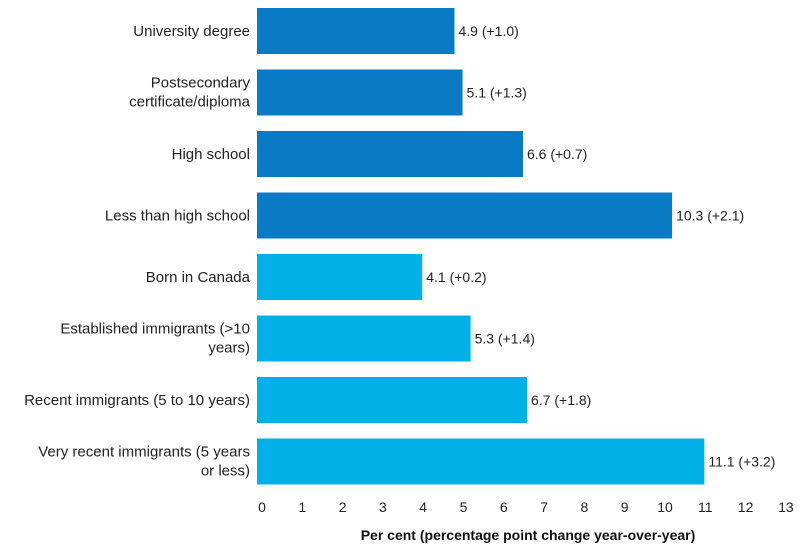  What do you see at coordinates (302, 507) in the screenshot?
I see `x-tick-1: 1` at bounding box center [302, 507].